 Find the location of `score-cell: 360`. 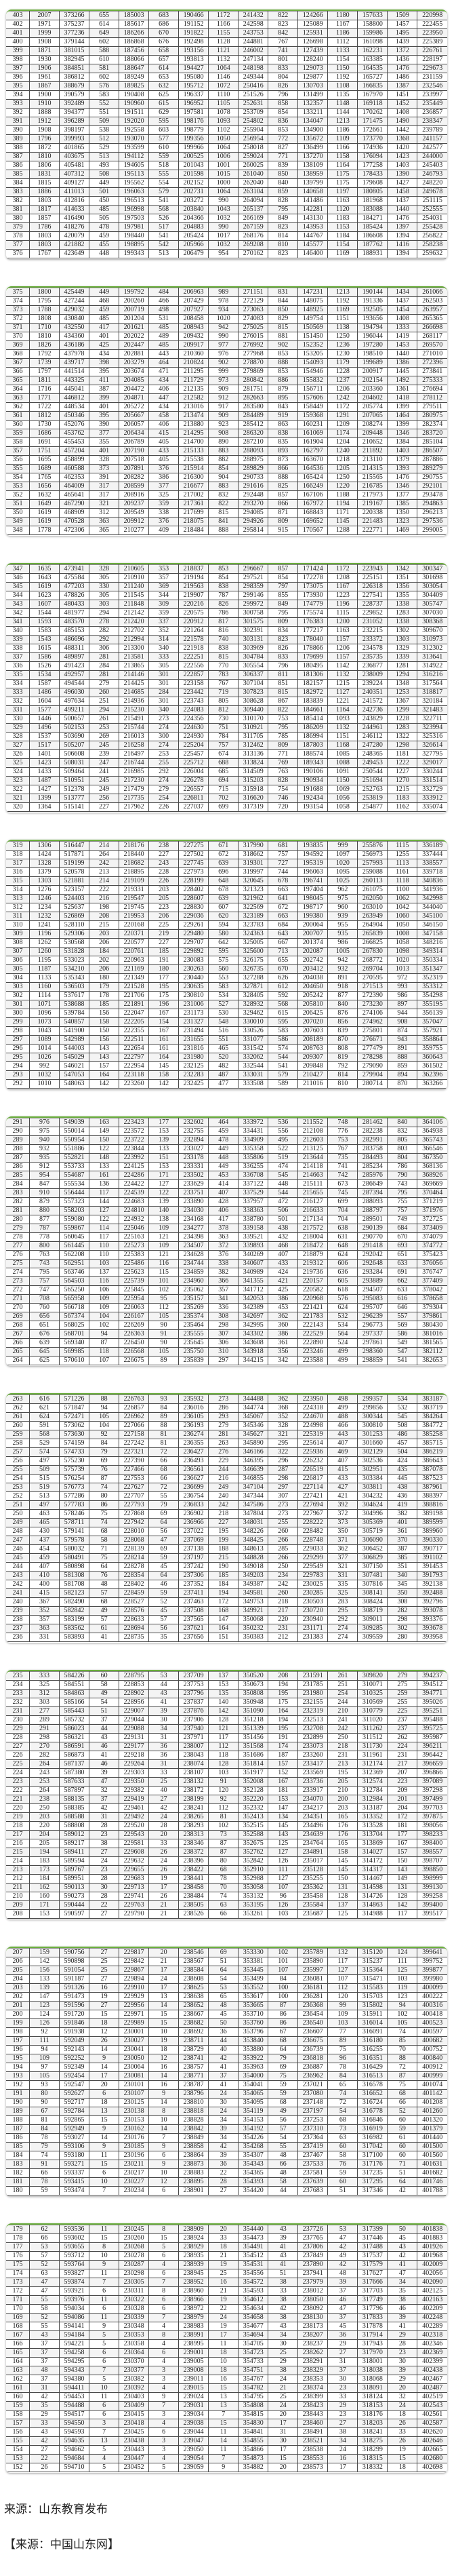

score-cell: 360 is located at coordinates (18, 424).